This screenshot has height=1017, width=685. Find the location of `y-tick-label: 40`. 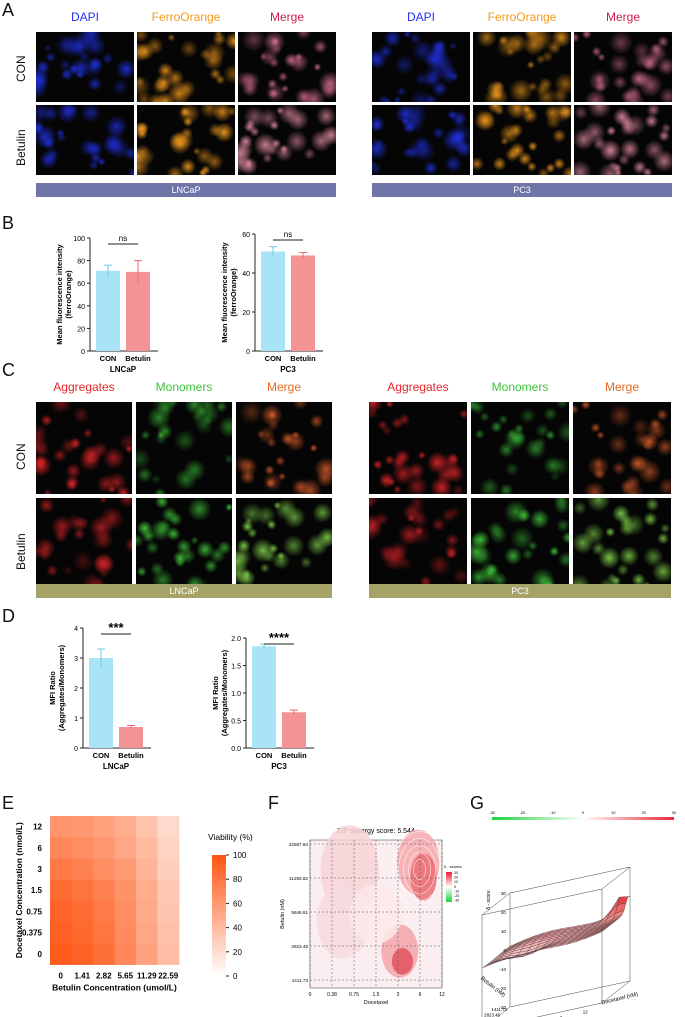

y-tick-label: 40 is located at coordinates (246, 274).